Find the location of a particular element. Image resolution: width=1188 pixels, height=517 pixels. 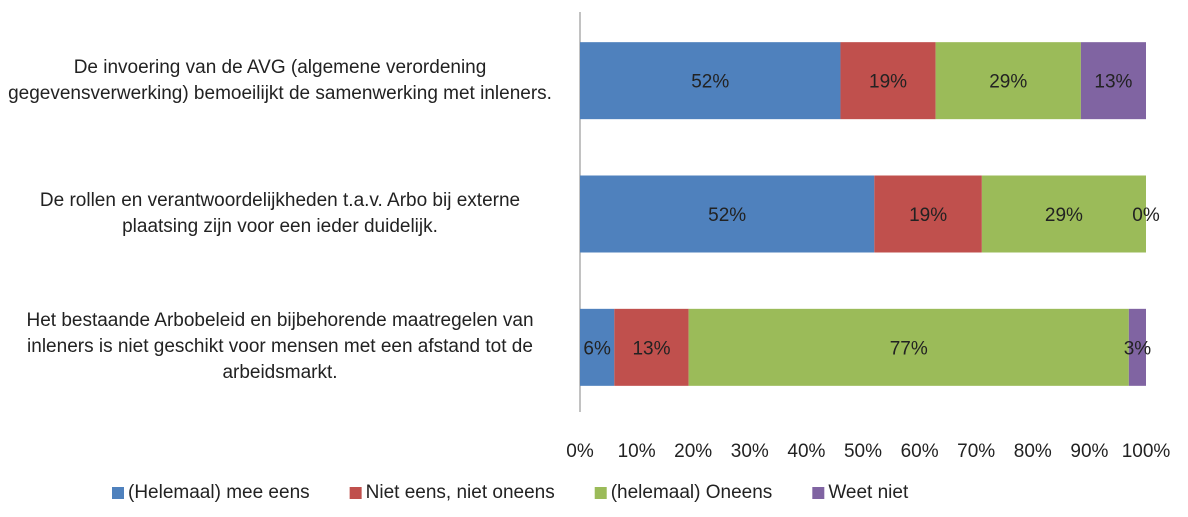

x-tick-label: 100% is located at coordinates (1146, 451).